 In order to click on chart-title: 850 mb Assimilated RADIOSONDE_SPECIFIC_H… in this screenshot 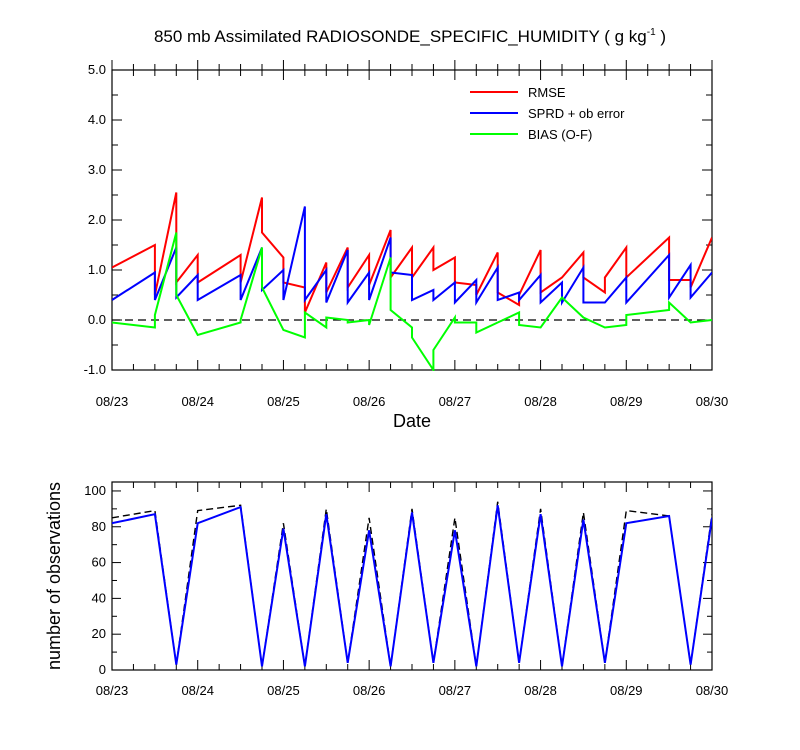, I will do `click(410, 36)`.